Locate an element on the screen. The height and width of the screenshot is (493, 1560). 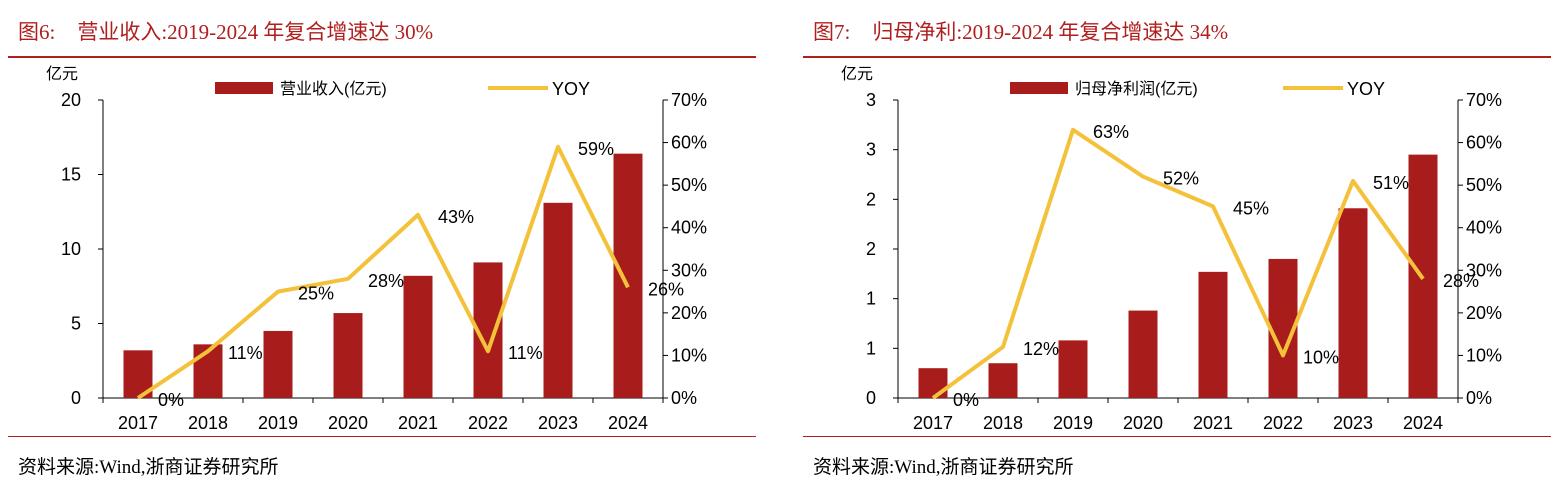
y-left-tick-label: 20 is located at coordinates (71, 100).